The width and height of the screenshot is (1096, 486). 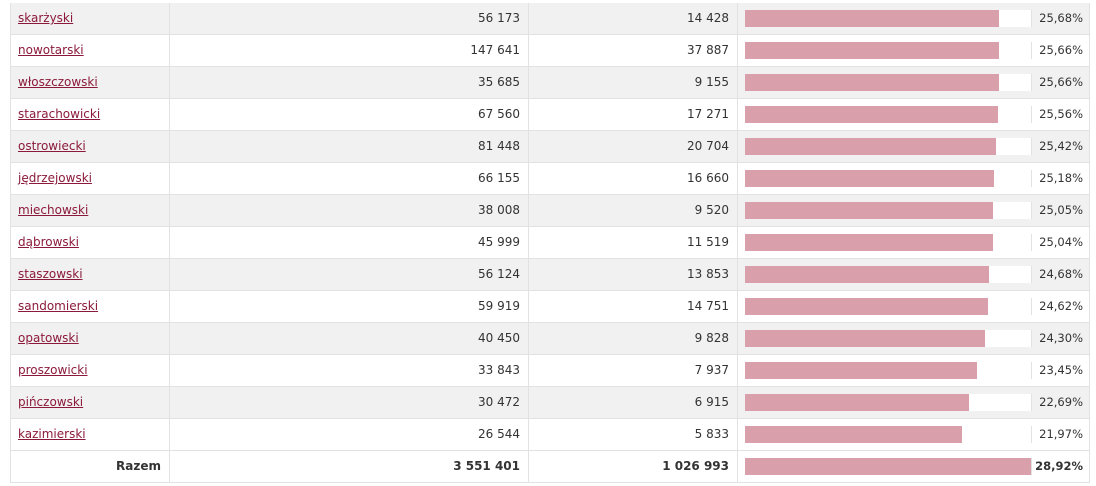 I want to click on percent-cell: 24,30%, so click(x=914, y=338).